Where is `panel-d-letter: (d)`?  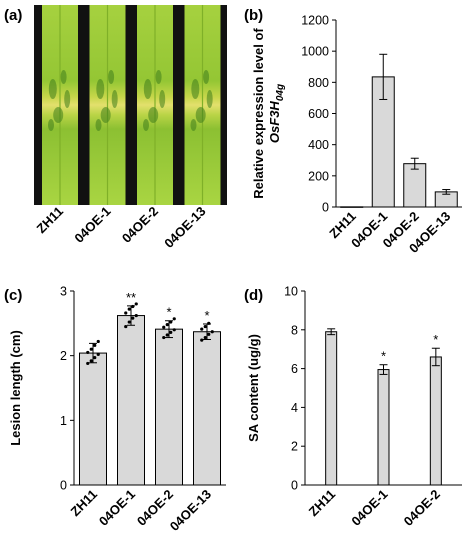 panel-d-letter: (d) is located at coordinates (253, 295).